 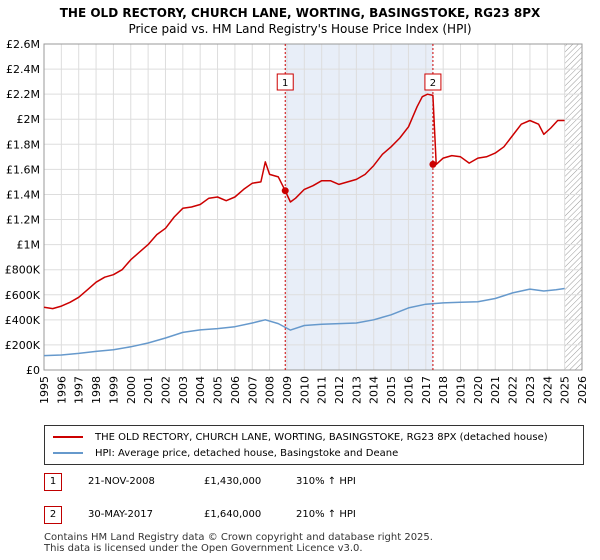 I want to click on transaction-number: 1, so click(x=53, y=482).